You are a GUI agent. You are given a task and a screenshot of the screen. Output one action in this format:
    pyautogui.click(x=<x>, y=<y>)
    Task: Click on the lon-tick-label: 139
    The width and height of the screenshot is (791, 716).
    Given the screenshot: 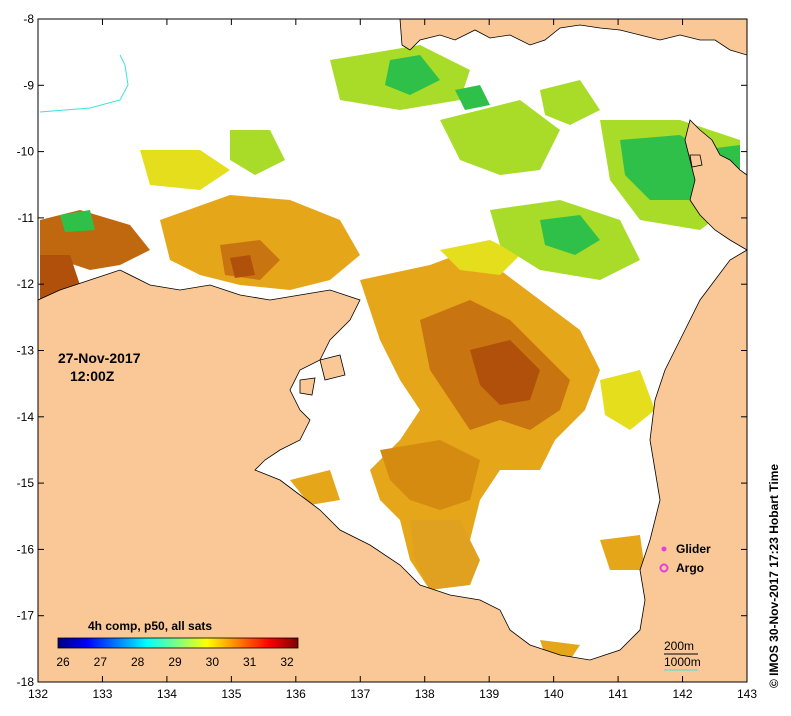 What is the action you would take?
    pyautogui.click(x=489, y=694)
    